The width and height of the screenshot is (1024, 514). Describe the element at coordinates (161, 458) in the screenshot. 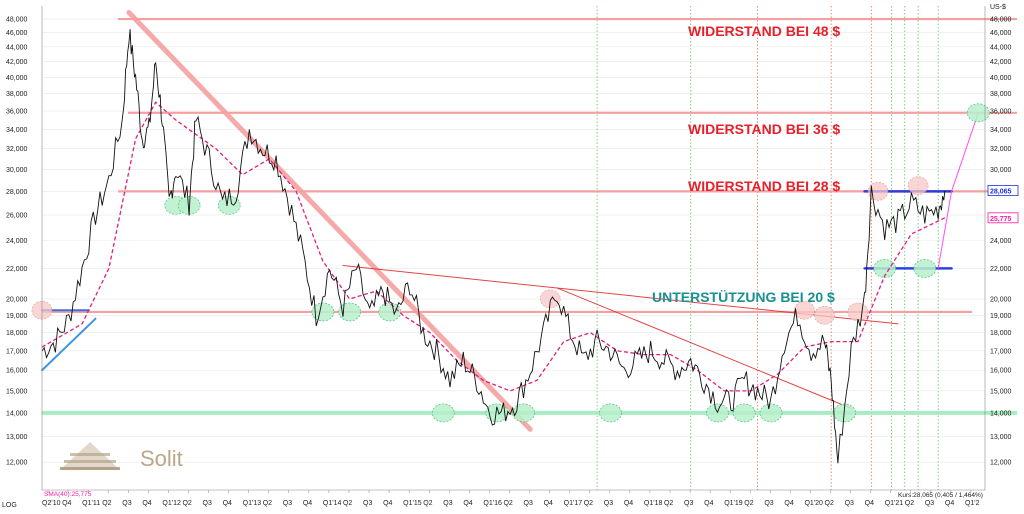

I see `logo-text: Solit` at that location.